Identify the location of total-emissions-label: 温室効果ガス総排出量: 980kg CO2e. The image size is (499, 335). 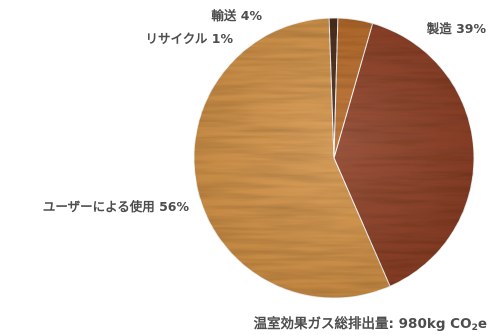
(370, 322).